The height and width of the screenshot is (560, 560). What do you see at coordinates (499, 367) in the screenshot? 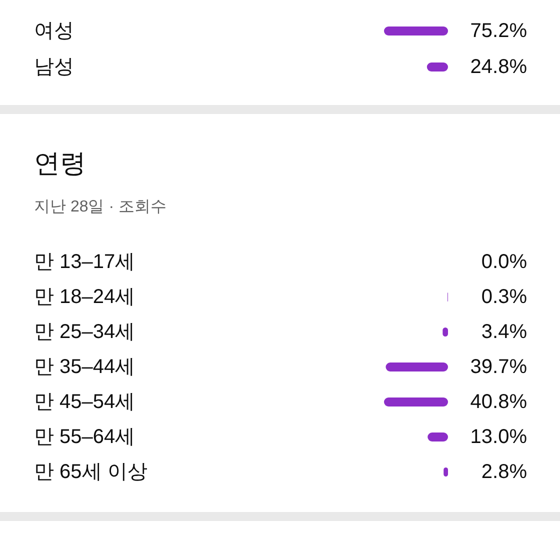
I see `data-label: 39.7%` at bounding box center [499, 367].